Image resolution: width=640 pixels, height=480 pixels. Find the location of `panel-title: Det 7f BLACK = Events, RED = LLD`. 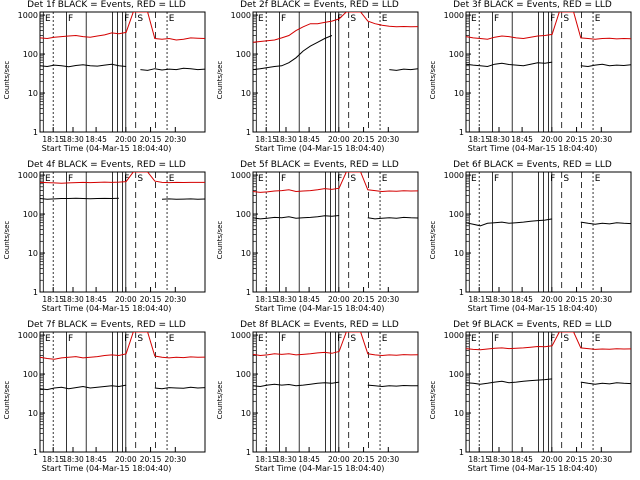

panel-title: Det 7f BLACK = Events, RED = LLD is located at coordinates (106, 325).